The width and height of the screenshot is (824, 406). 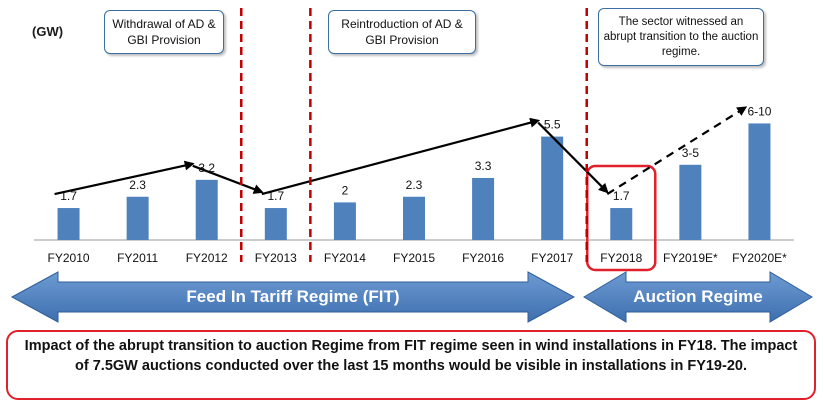 I want to click on value-label-FY2015: 2.3, so click(x=414, y=185).